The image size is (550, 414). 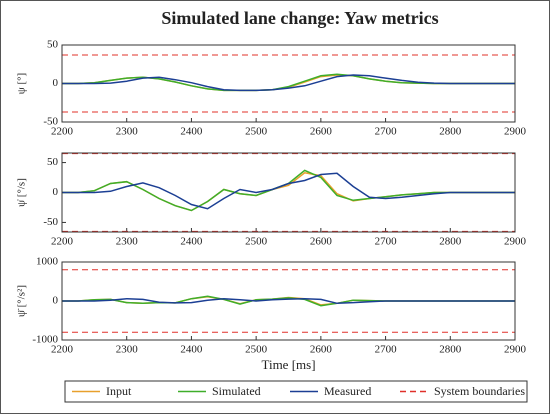 I want to click on y-axis-label: ψ̇ [°/s], so click(x=22, y=192).